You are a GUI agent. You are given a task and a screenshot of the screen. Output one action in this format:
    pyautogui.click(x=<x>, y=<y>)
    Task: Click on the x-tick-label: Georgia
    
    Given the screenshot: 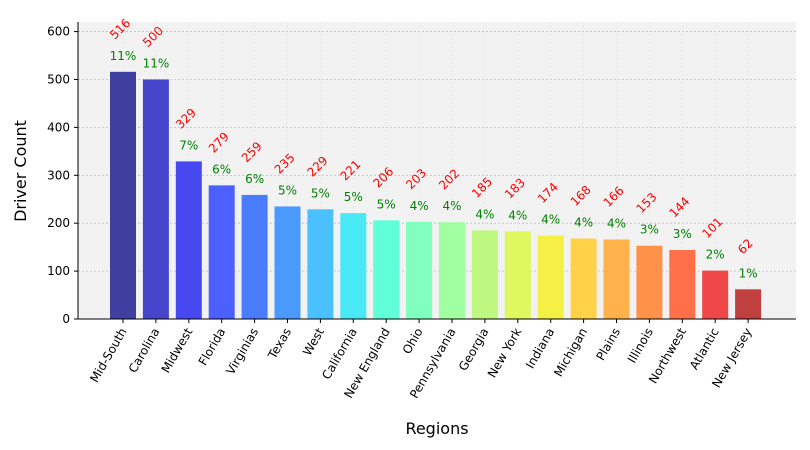 What is the action you would take?
    pyautogui.click(x=474, y=350)
    